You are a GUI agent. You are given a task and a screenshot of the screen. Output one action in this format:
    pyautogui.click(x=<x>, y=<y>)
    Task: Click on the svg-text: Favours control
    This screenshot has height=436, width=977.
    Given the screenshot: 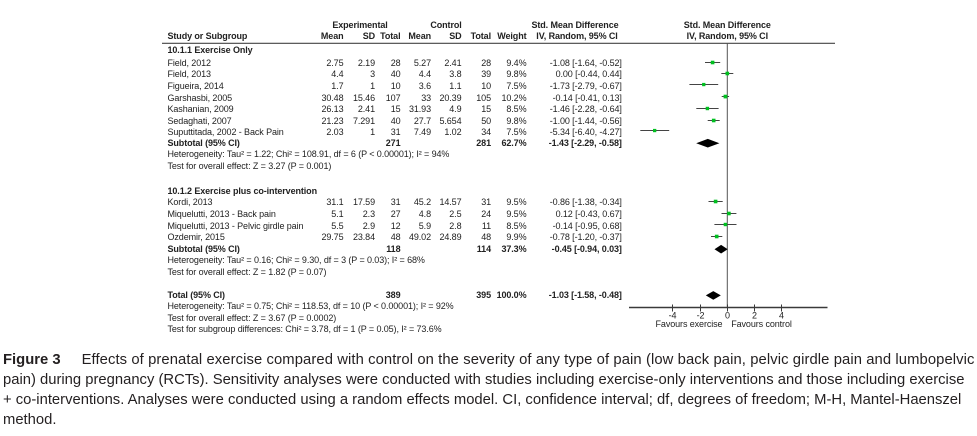 What is the action you would take?
    pyautogui.click(x=761, y=324)
    